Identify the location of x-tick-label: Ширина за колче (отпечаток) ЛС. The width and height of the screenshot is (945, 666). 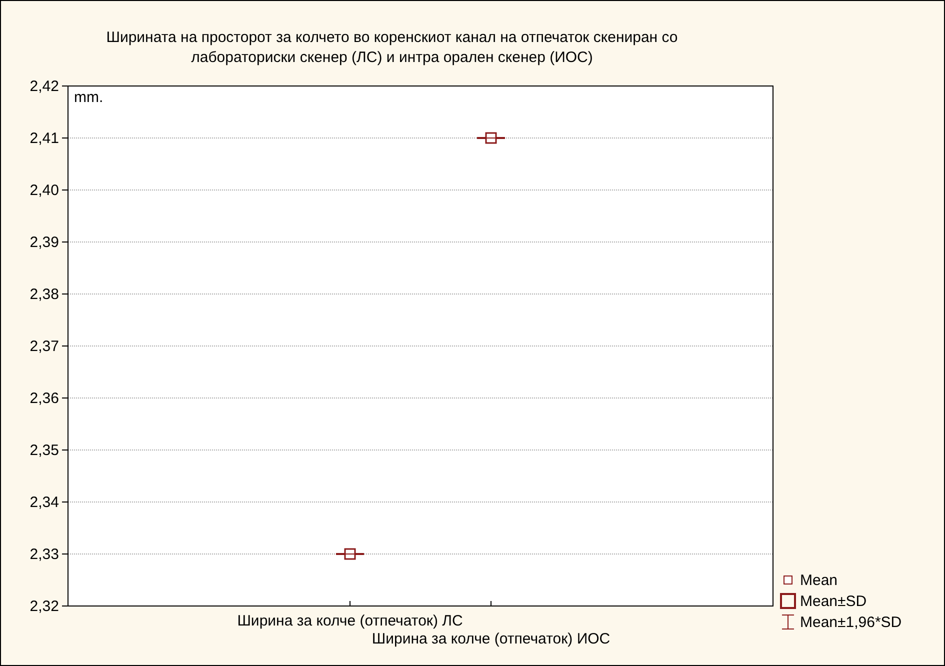
(350, 621).